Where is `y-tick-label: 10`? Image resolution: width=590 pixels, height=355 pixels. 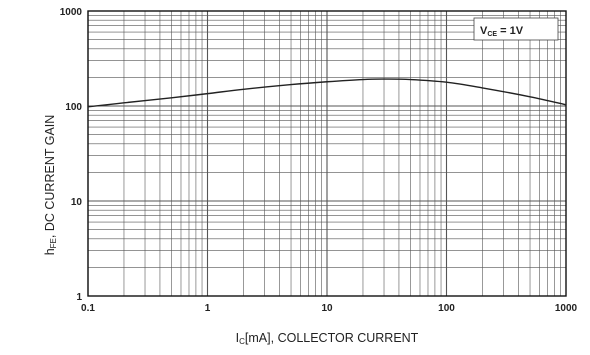
y-tick-label: 10 is located at coordinates (77, 202).